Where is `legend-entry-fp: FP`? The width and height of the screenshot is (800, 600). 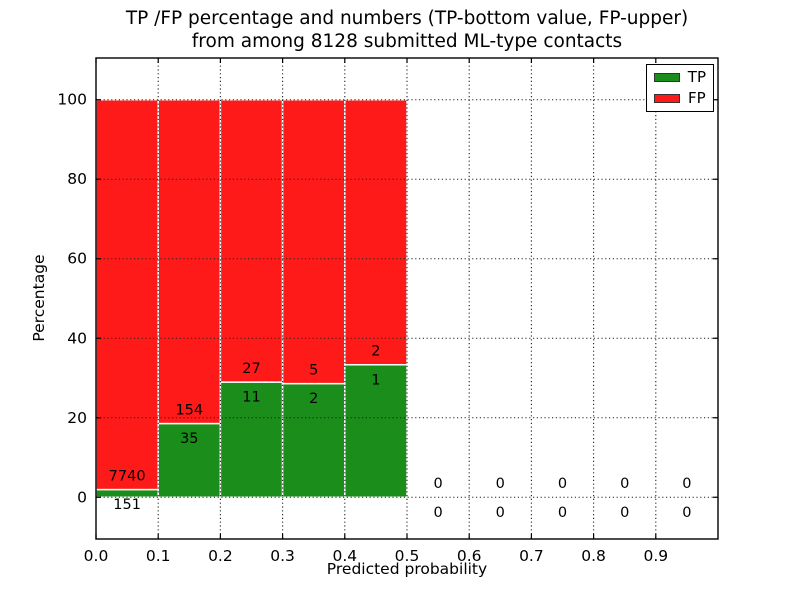 legend-entry-fp: FP is located at coordinates (680, 98).